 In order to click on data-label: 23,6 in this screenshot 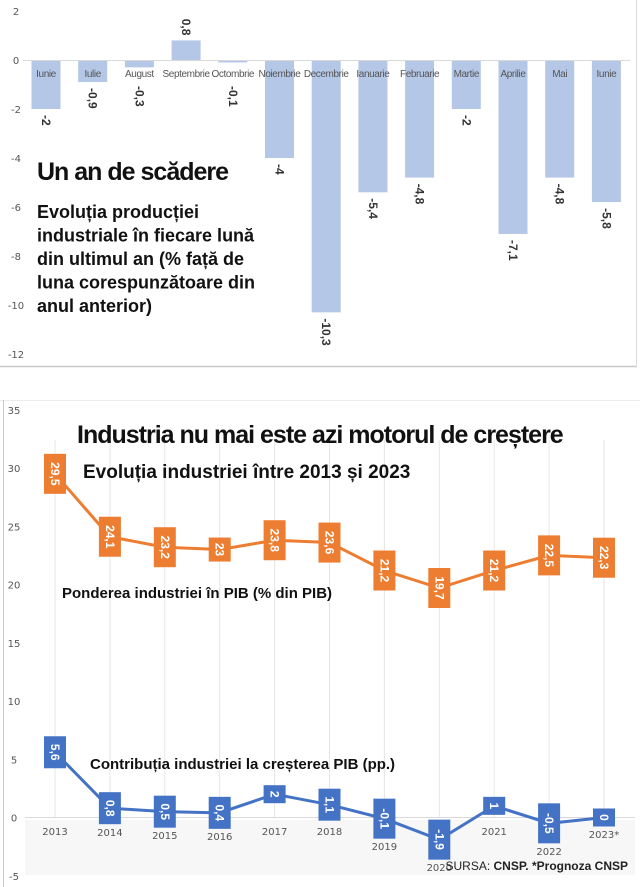, I will do `click(330, 543)`.